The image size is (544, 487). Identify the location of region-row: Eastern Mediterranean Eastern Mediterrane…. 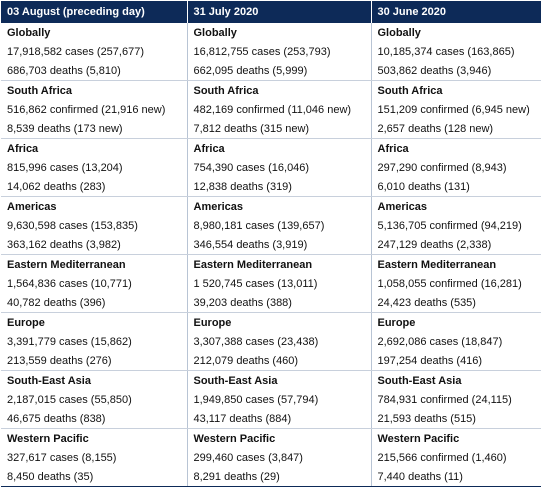
(271, 264).